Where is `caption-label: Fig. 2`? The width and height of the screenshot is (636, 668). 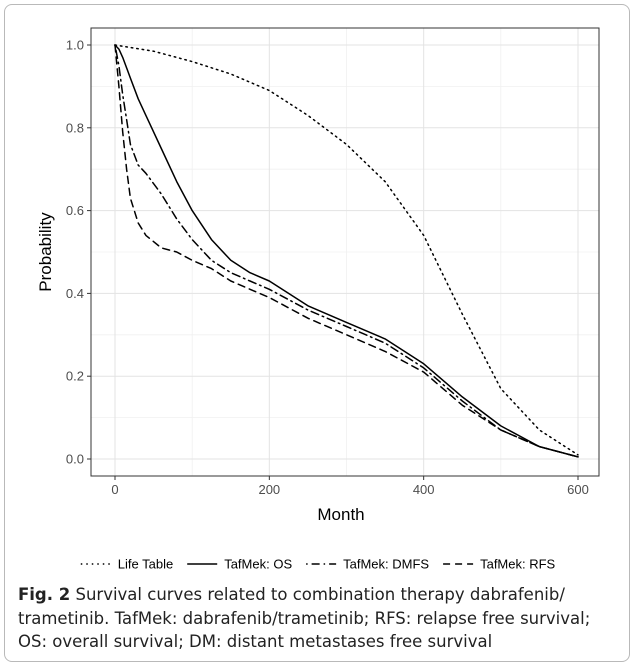
caption-label: Fig. 2 is located at coordinates (44, 594).